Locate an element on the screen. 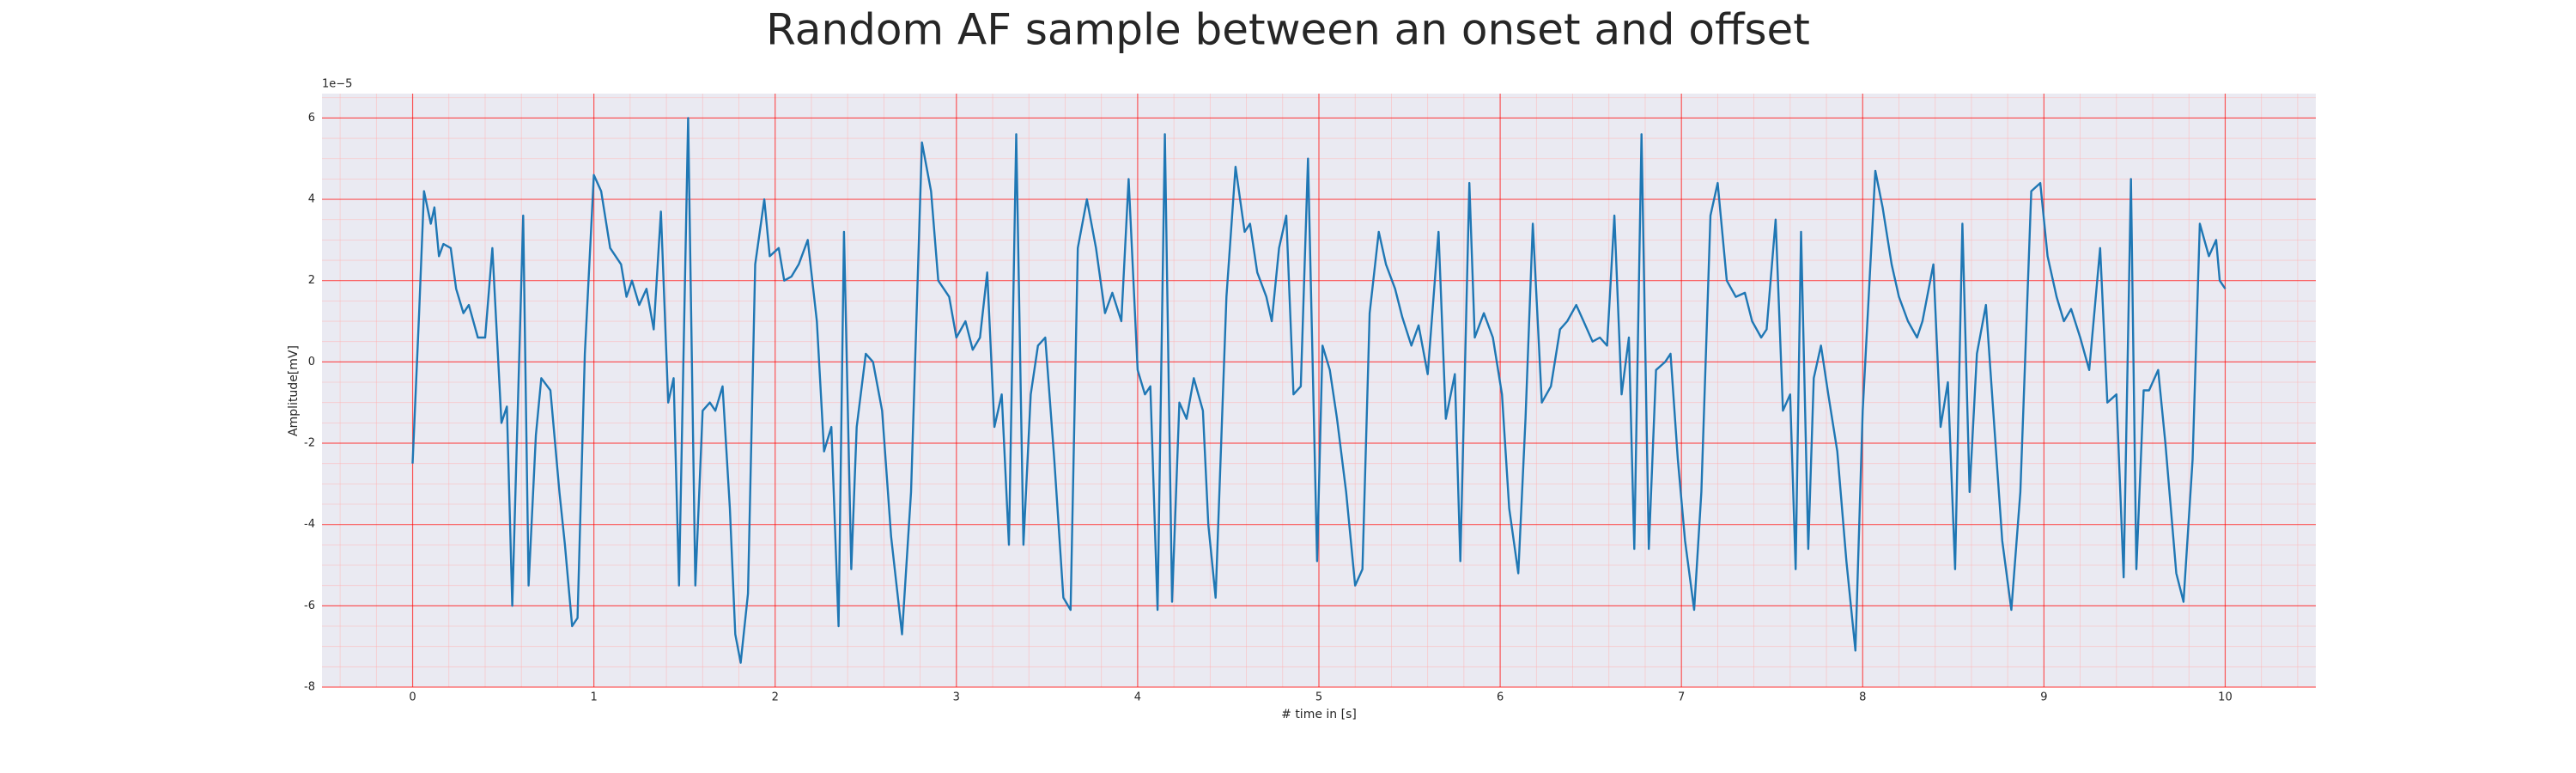 This screenshot has height=773, width=2576. x-tick-label: 0 is located at coordinates (412, 697).